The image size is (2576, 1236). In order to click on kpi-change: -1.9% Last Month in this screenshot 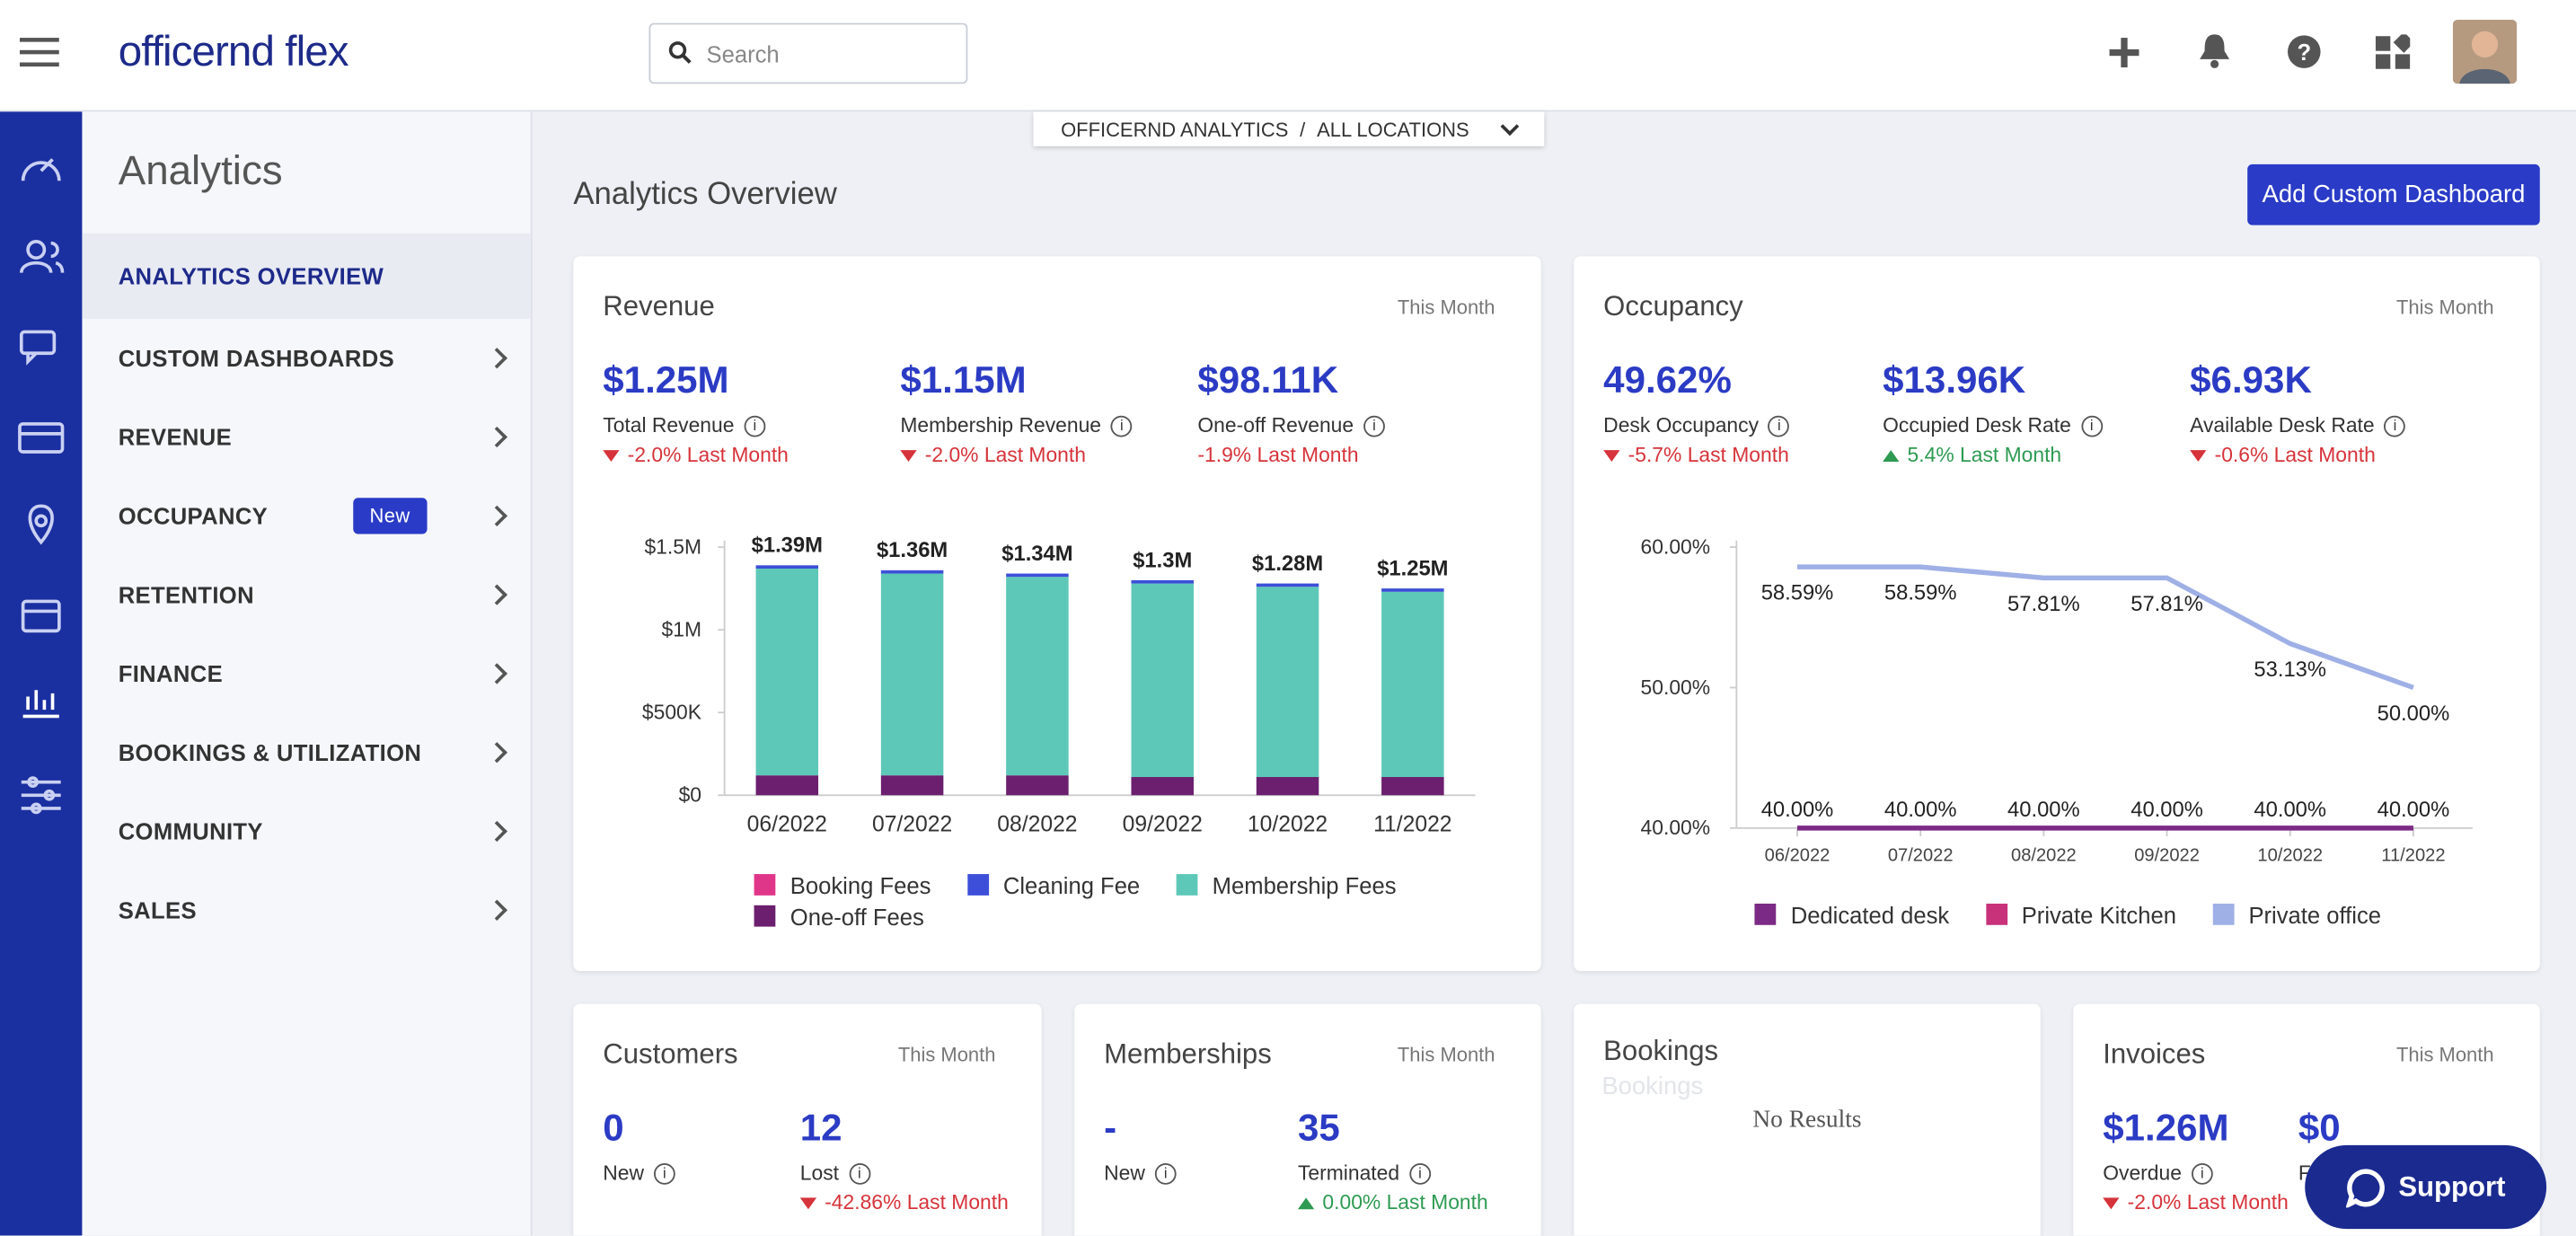, I will do `click(1346, 456)`.